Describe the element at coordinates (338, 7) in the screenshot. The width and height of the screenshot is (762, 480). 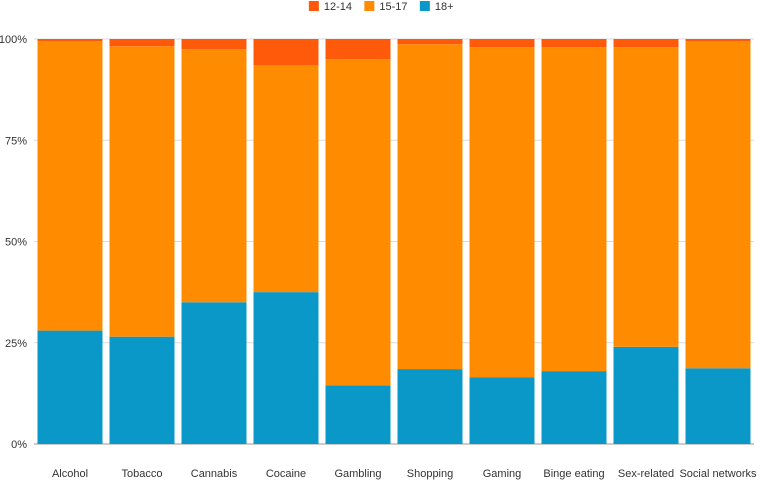
I see `legend-label: 12-14` at that location.